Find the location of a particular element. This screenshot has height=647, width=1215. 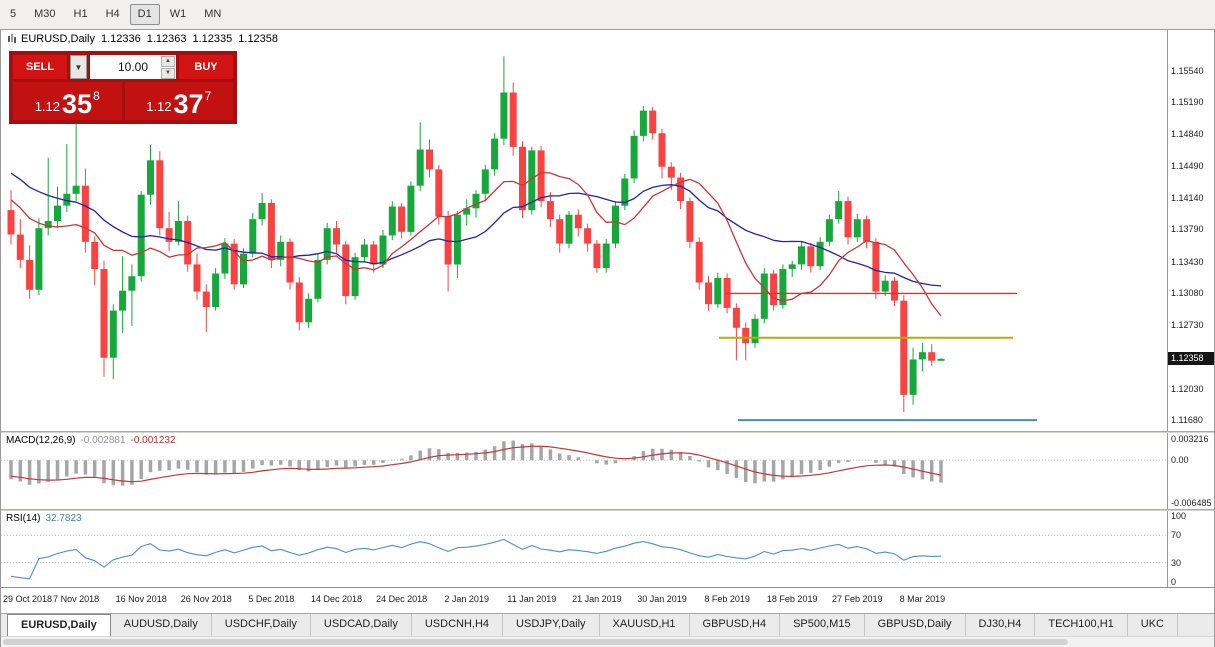

macd-title: MACD(12,26,9) -0.002881 -0.001232 is located at coordinates (91, 440).